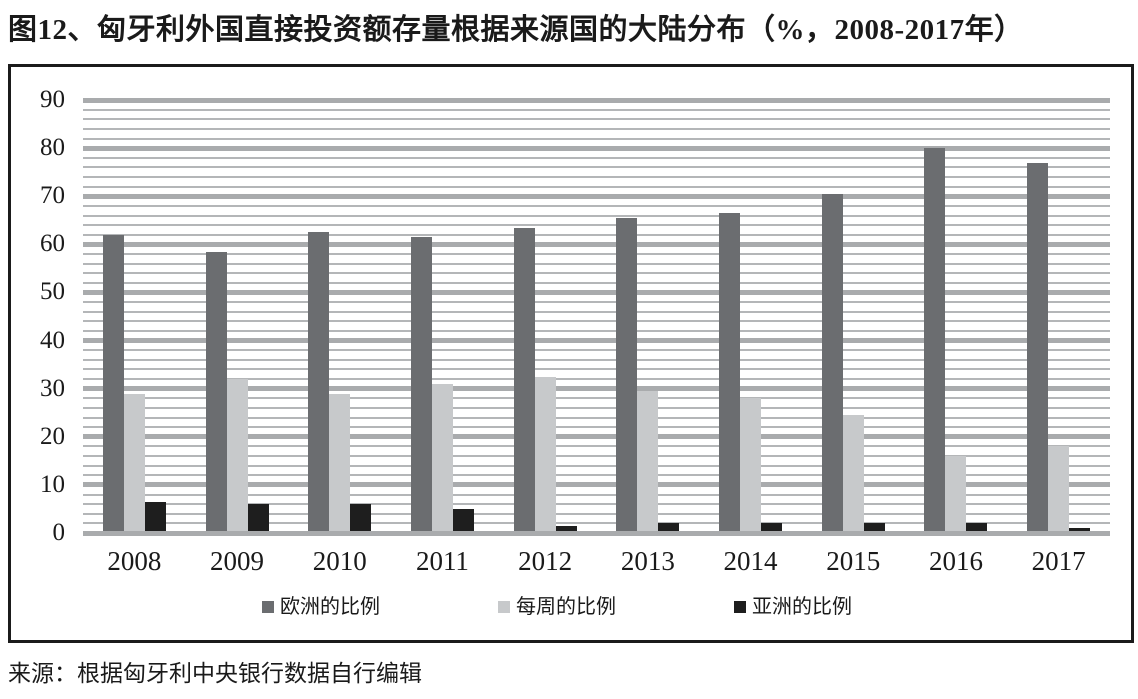 This screenshot has height=699, width=1138. I want to click on legend-label: 每周的比例, so click(566, 607).